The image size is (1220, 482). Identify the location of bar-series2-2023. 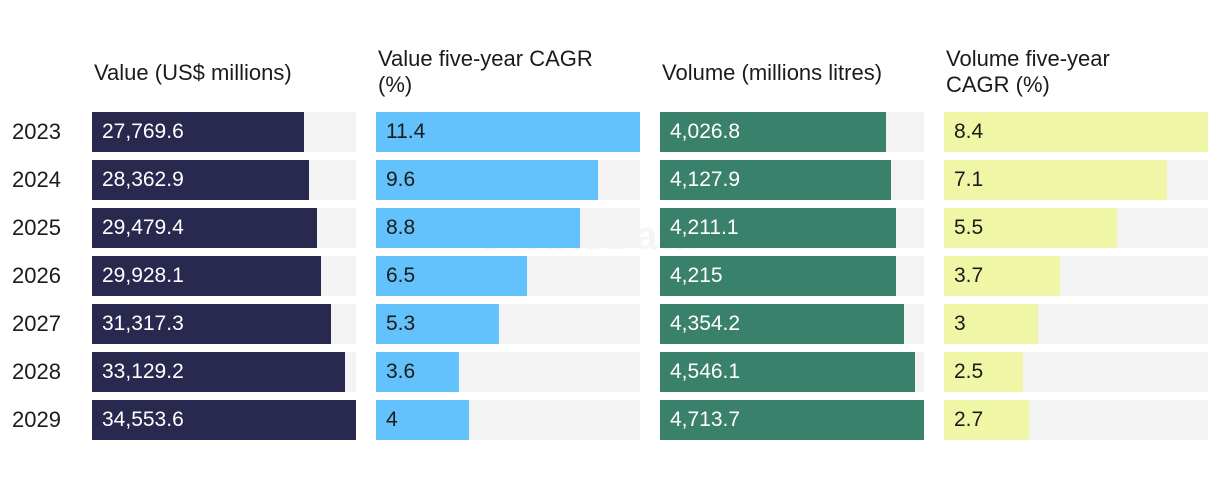
(508, 132).